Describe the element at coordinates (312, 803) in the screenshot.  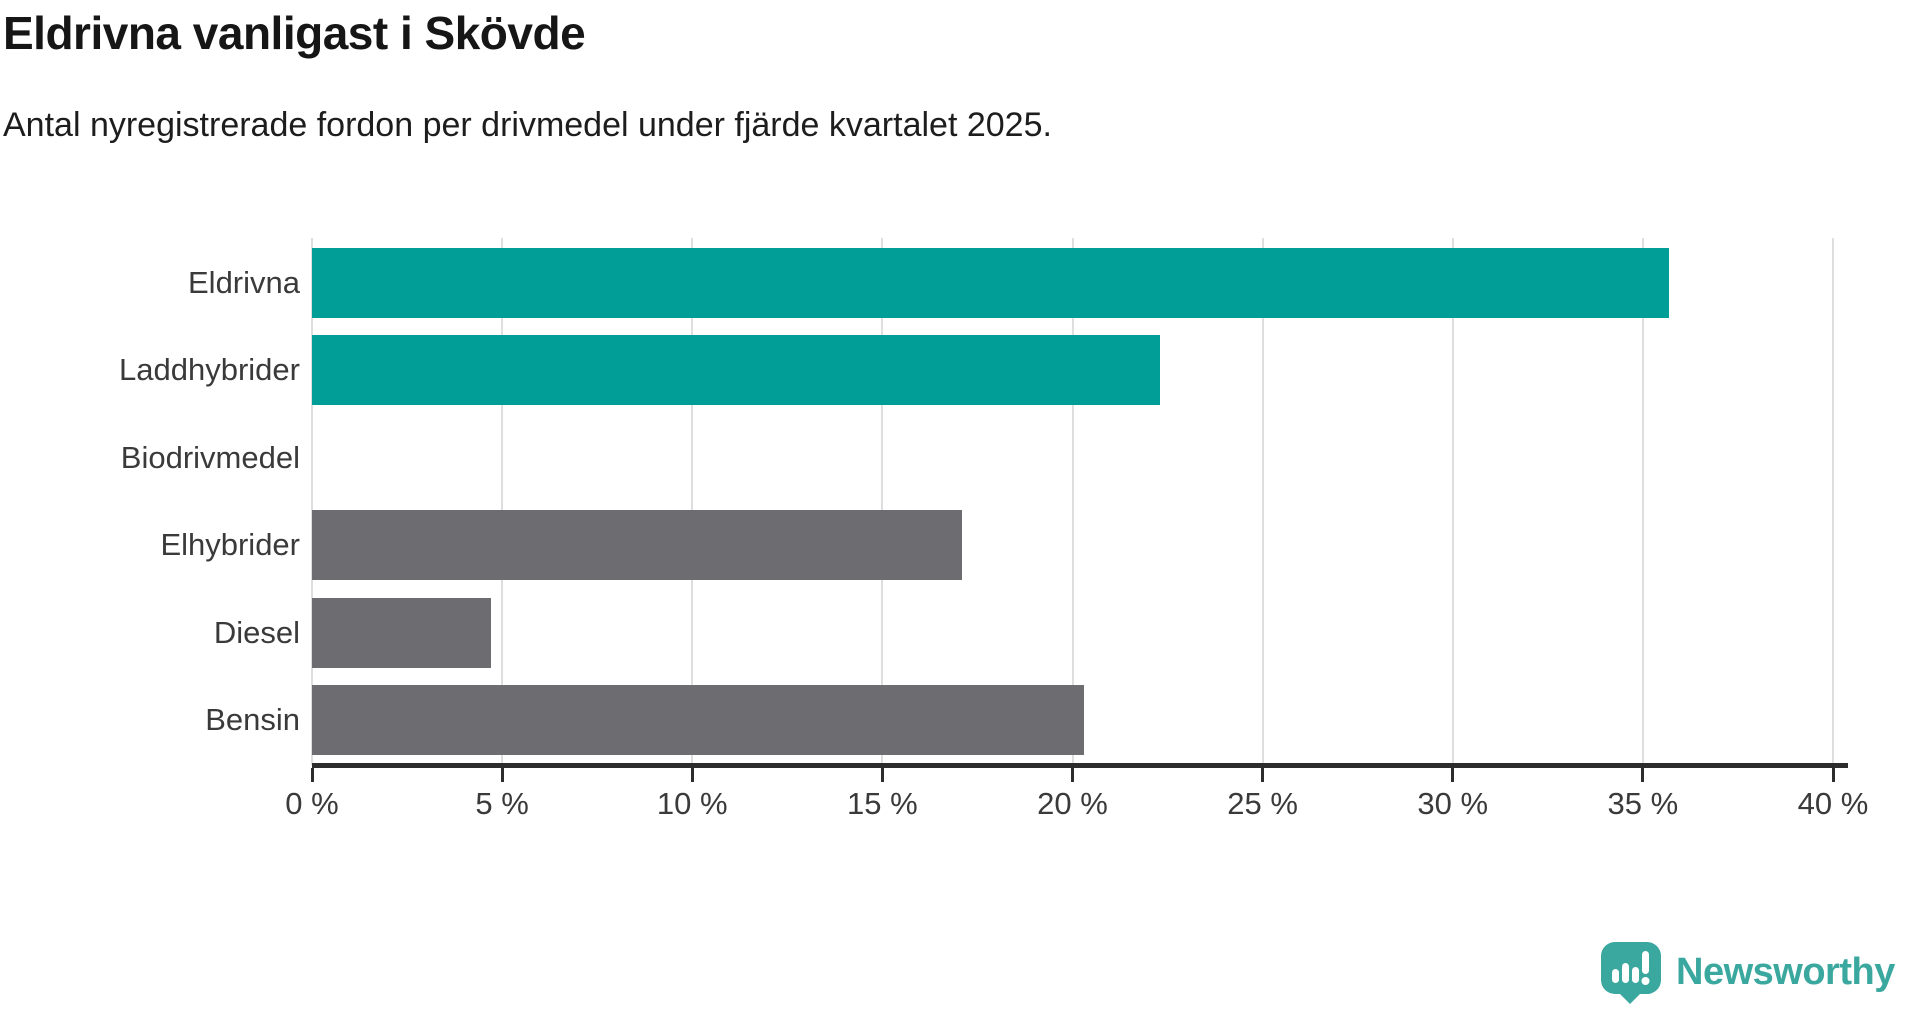
I see `x-axis-tick-label: 0 %` at that location.